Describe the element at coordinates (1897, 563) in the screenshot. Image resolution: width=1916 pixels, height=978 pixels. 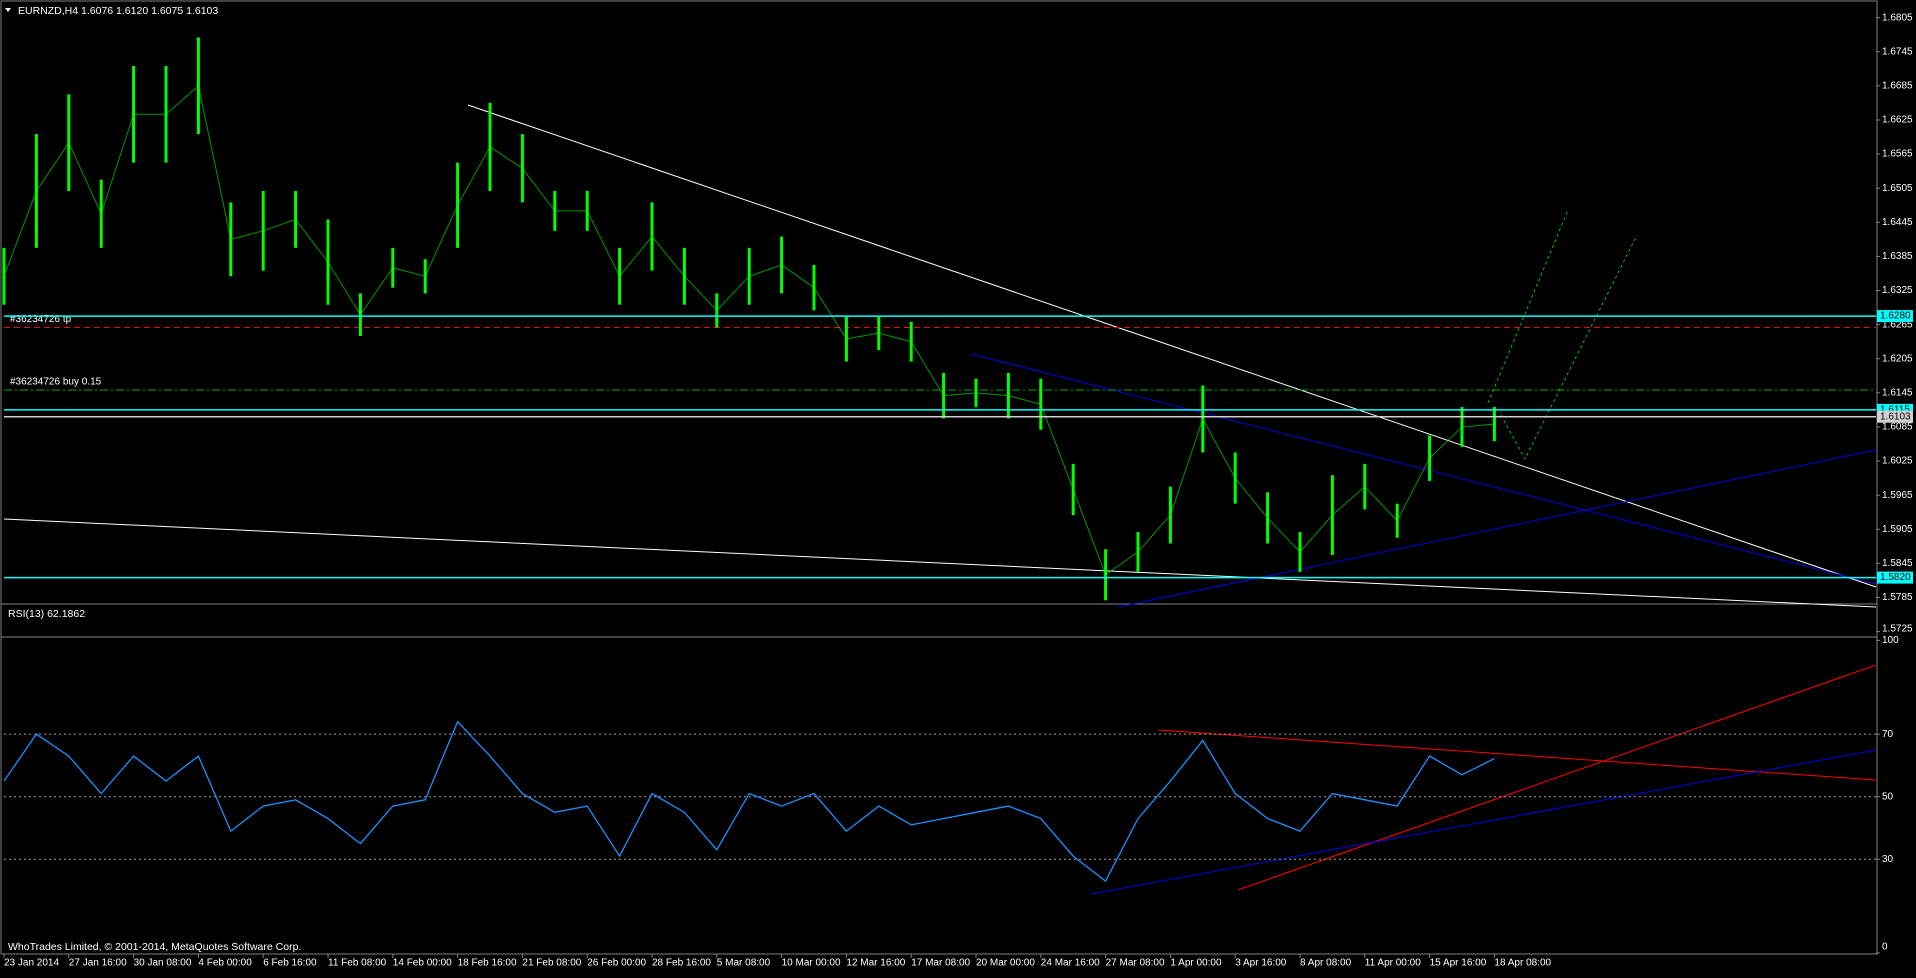
I see `y-tick-label: 1.5845` at that location.